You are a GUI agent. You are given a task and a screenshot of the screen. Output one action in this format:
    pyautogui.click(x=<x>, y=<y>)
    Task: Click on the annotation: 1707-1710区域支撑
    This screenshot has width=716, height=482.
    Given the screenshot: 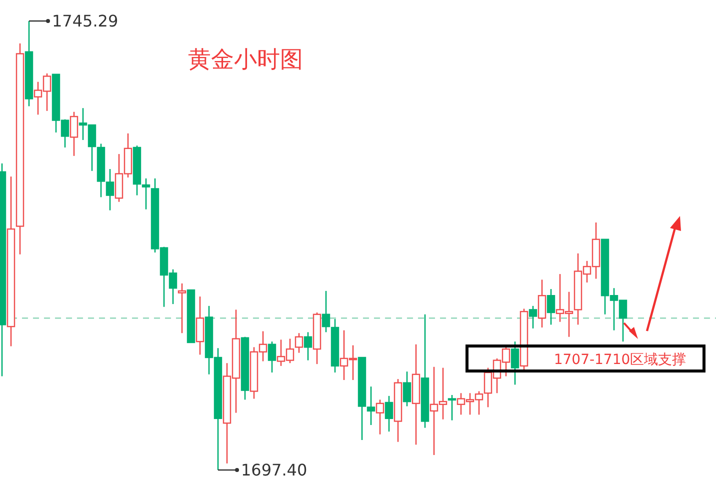 What is the action you would take?
    pyautogui.click(x=620, y=360)
    